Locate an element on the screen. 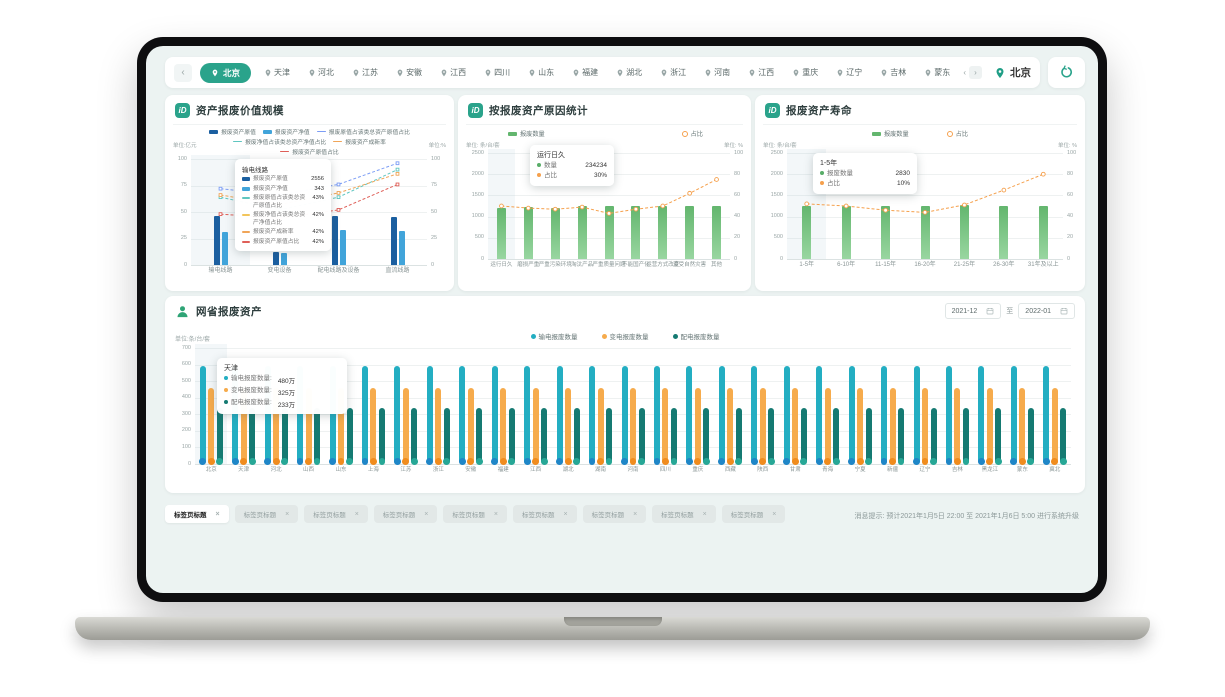  region-chip-active: 北京 is located at coordinates (226, 72).